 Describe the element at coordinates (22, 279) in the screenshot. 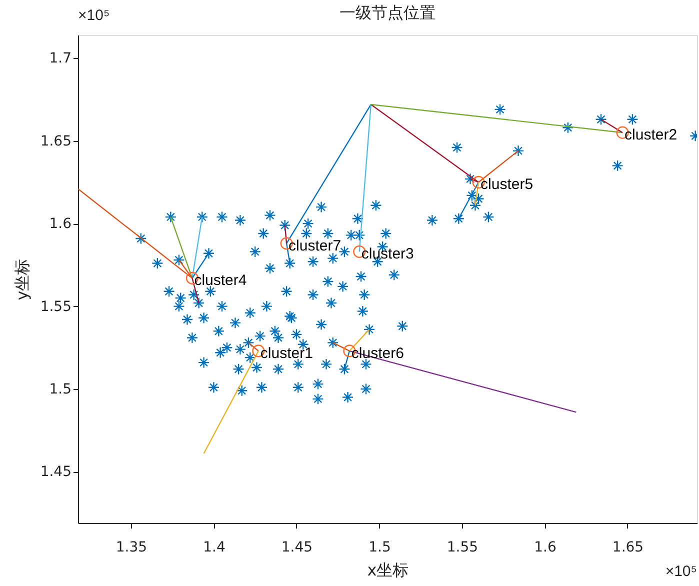

I see `y-axis-title: y坐标` at that location.